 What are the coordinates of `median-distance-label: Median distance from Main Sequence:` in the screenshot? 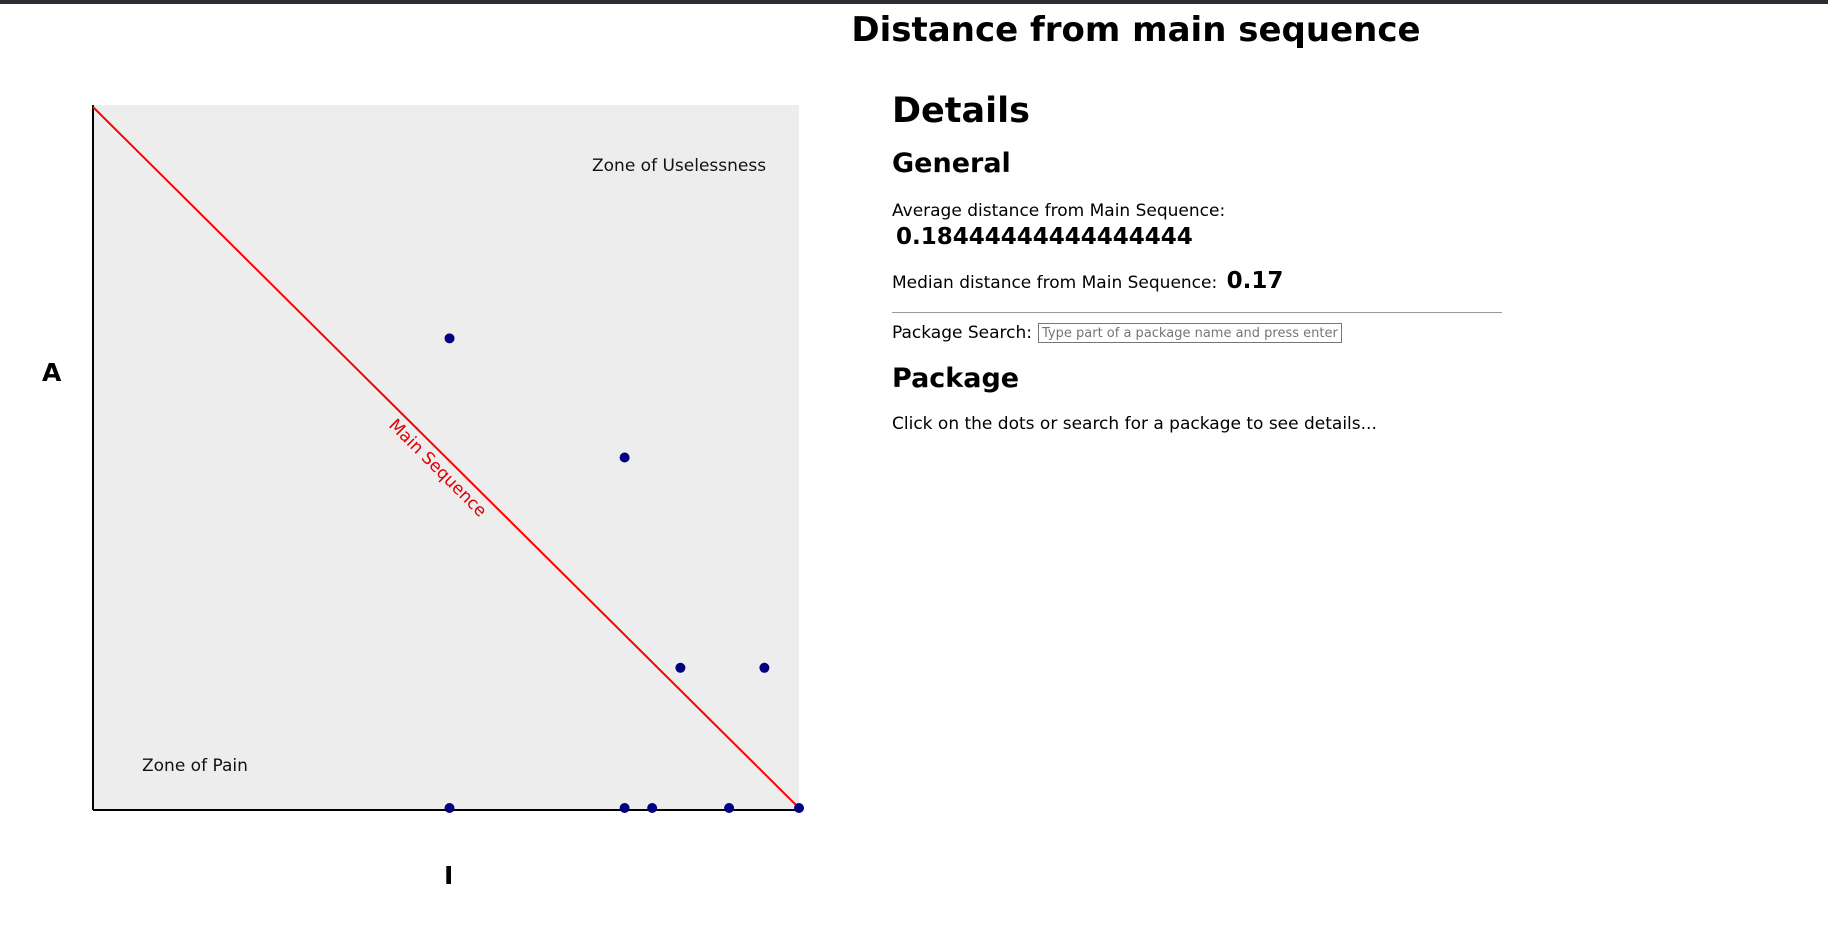 It's located at (1055, 283).